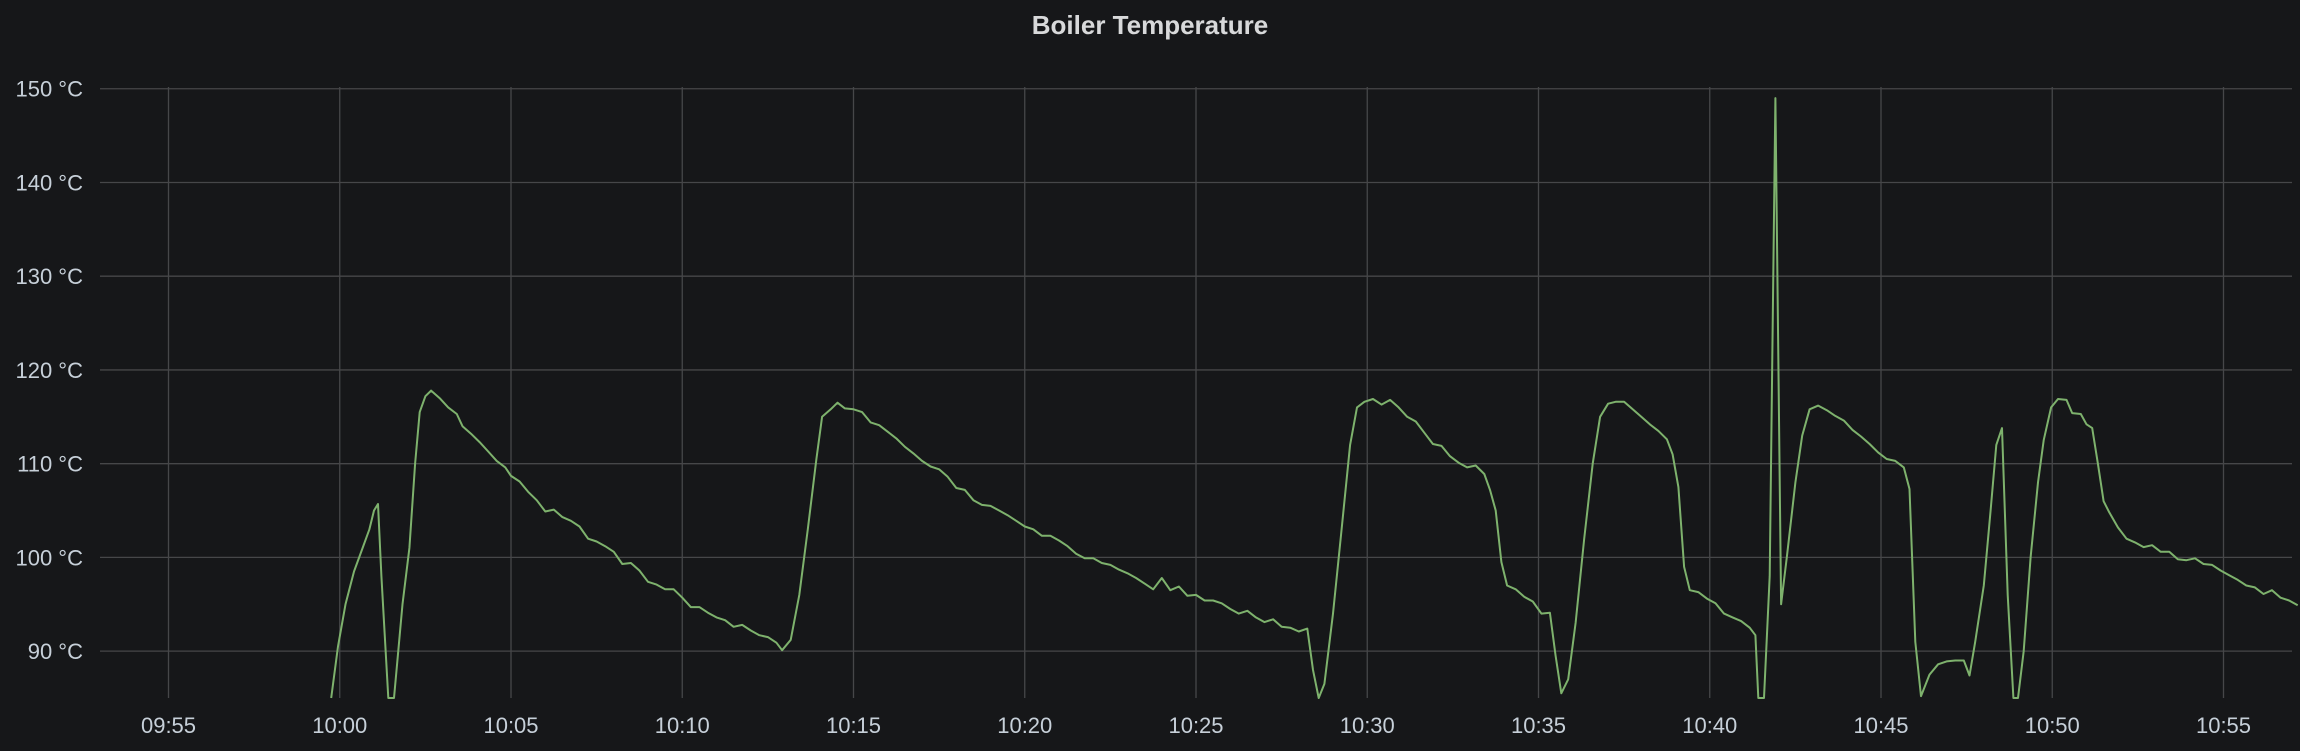 The image size is (2300, 751). I want to click on y-tick-label: 130 °C, so click(49, 276).